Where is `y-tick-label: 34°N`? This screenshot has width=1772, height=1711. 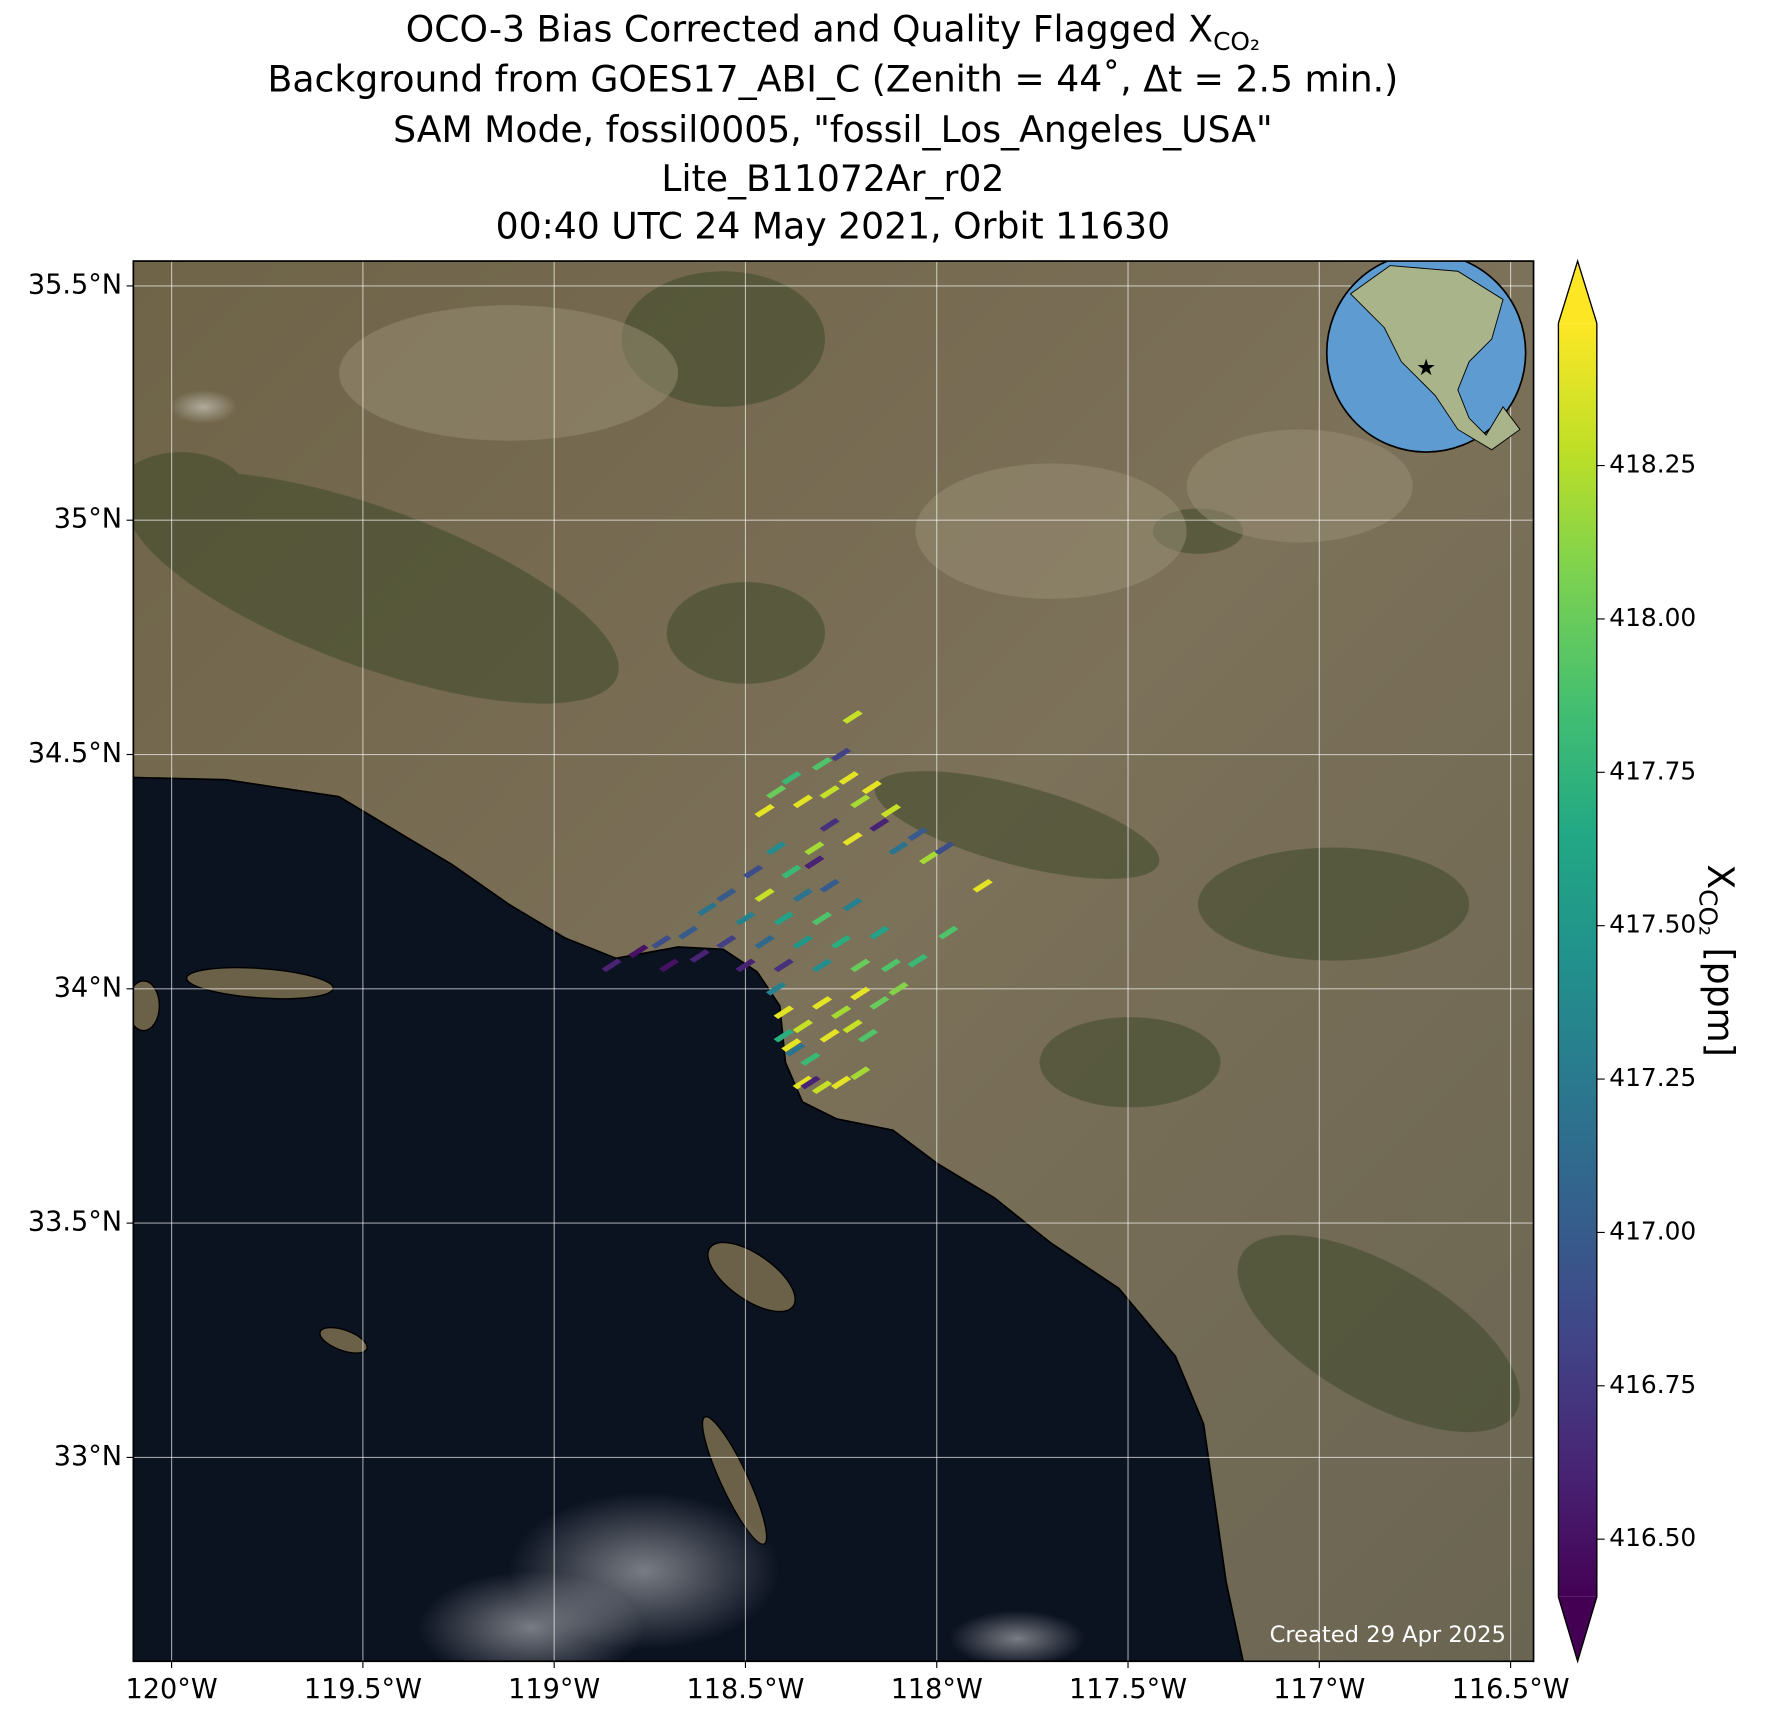
y-tick-label: 34°N is located at coordinates (88, 987).